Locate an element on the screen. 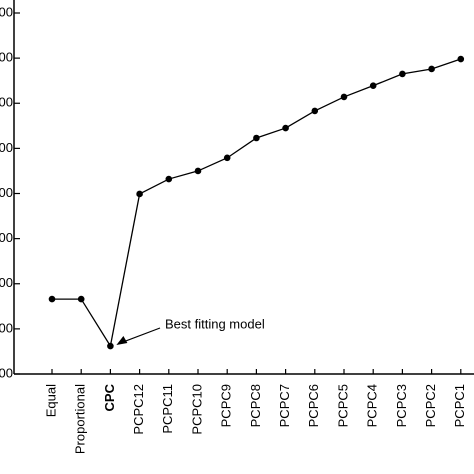 The height and width of the screenshot is (474, 474). x-tick-label: PCPC8 is located at coordinates (255, 405).